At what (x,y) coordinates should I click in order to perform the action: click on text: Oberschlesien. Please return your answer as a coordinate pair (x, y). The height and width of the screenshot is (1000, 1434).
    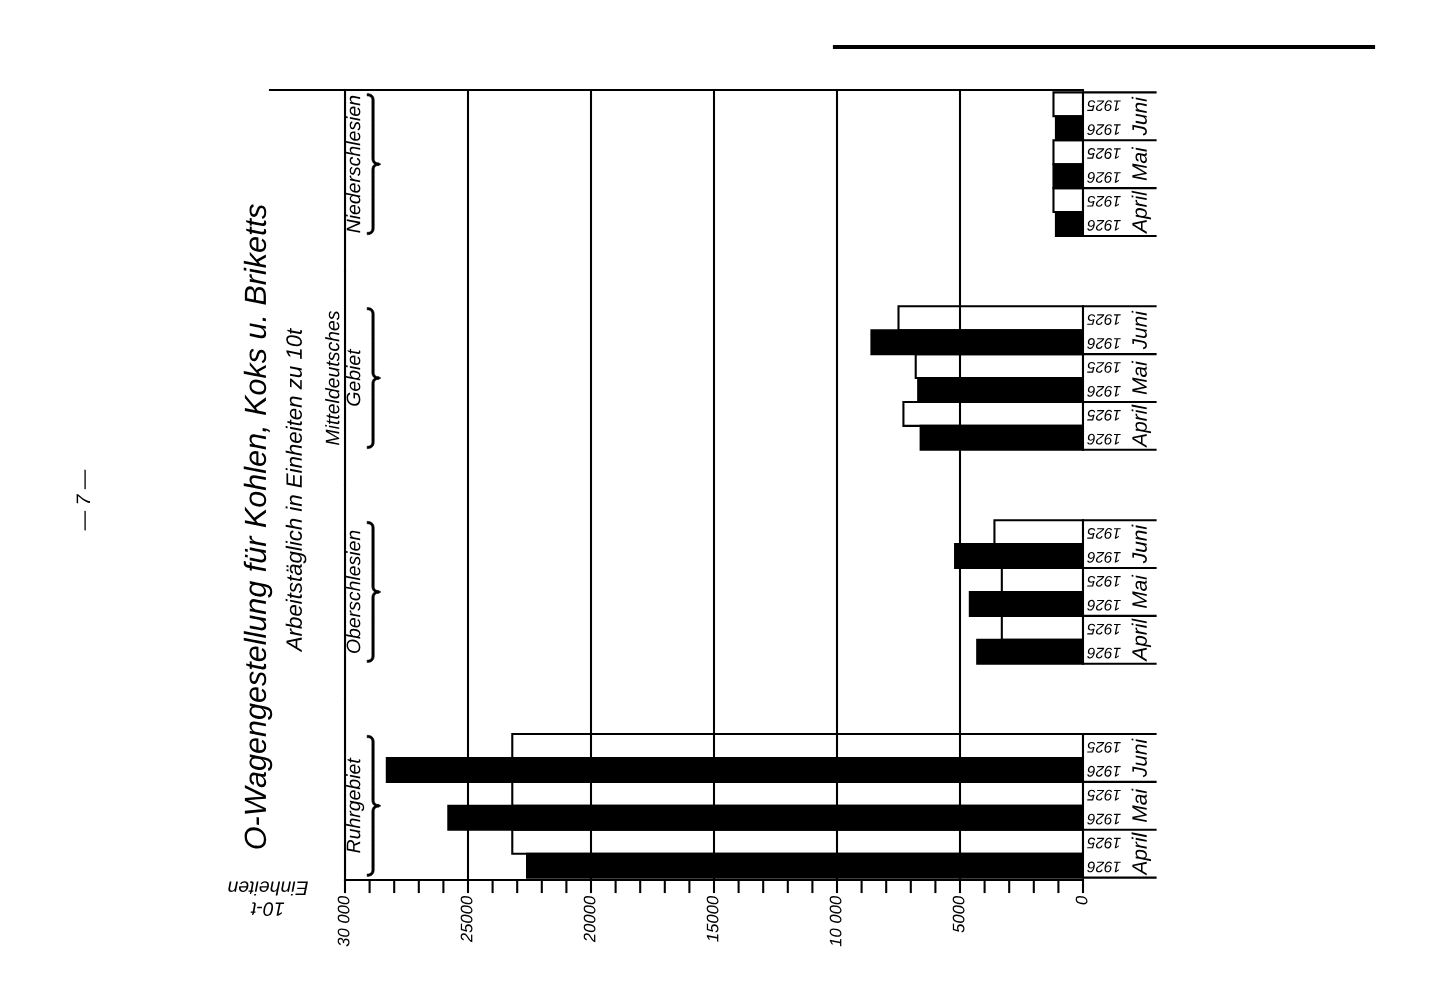
    Looking at the image, I should click on (353, 592).